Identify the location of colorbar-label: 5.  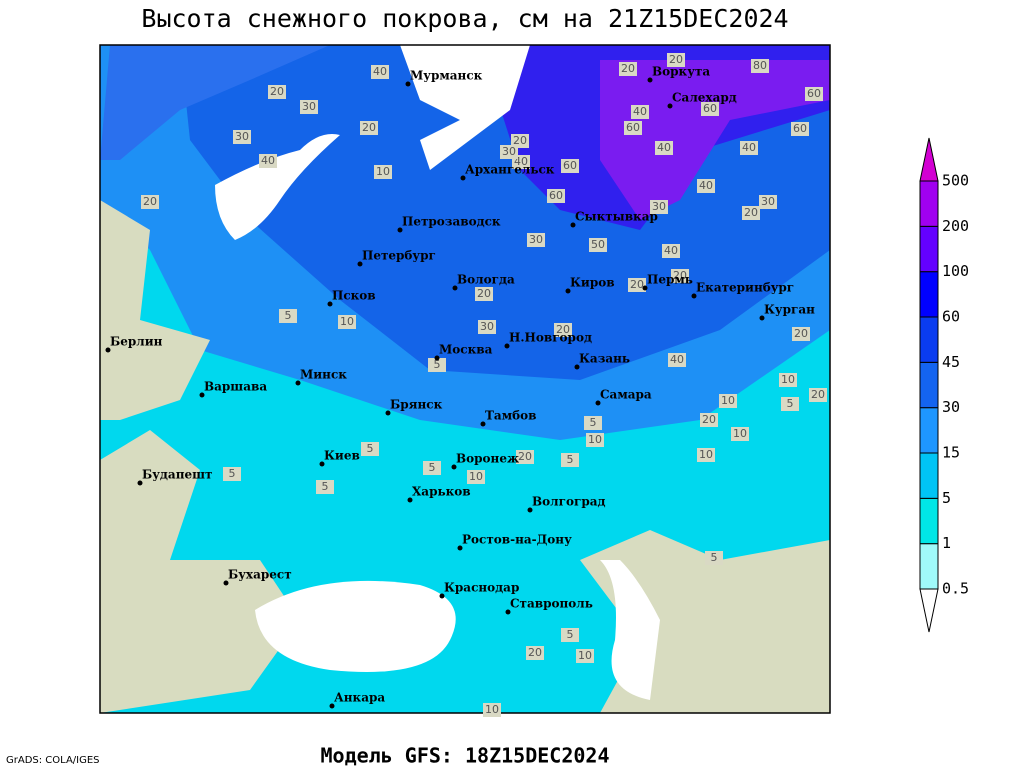
(946, 498).